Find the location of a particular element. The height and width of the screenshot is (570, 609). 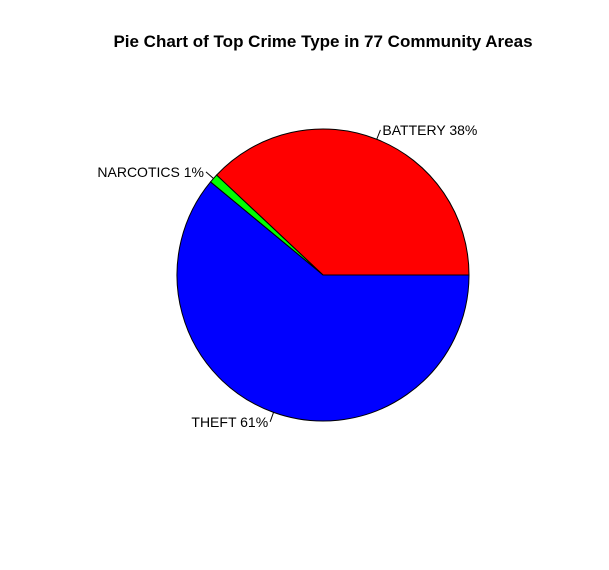

pie-slice-battery is located at coordinates (342, 202).